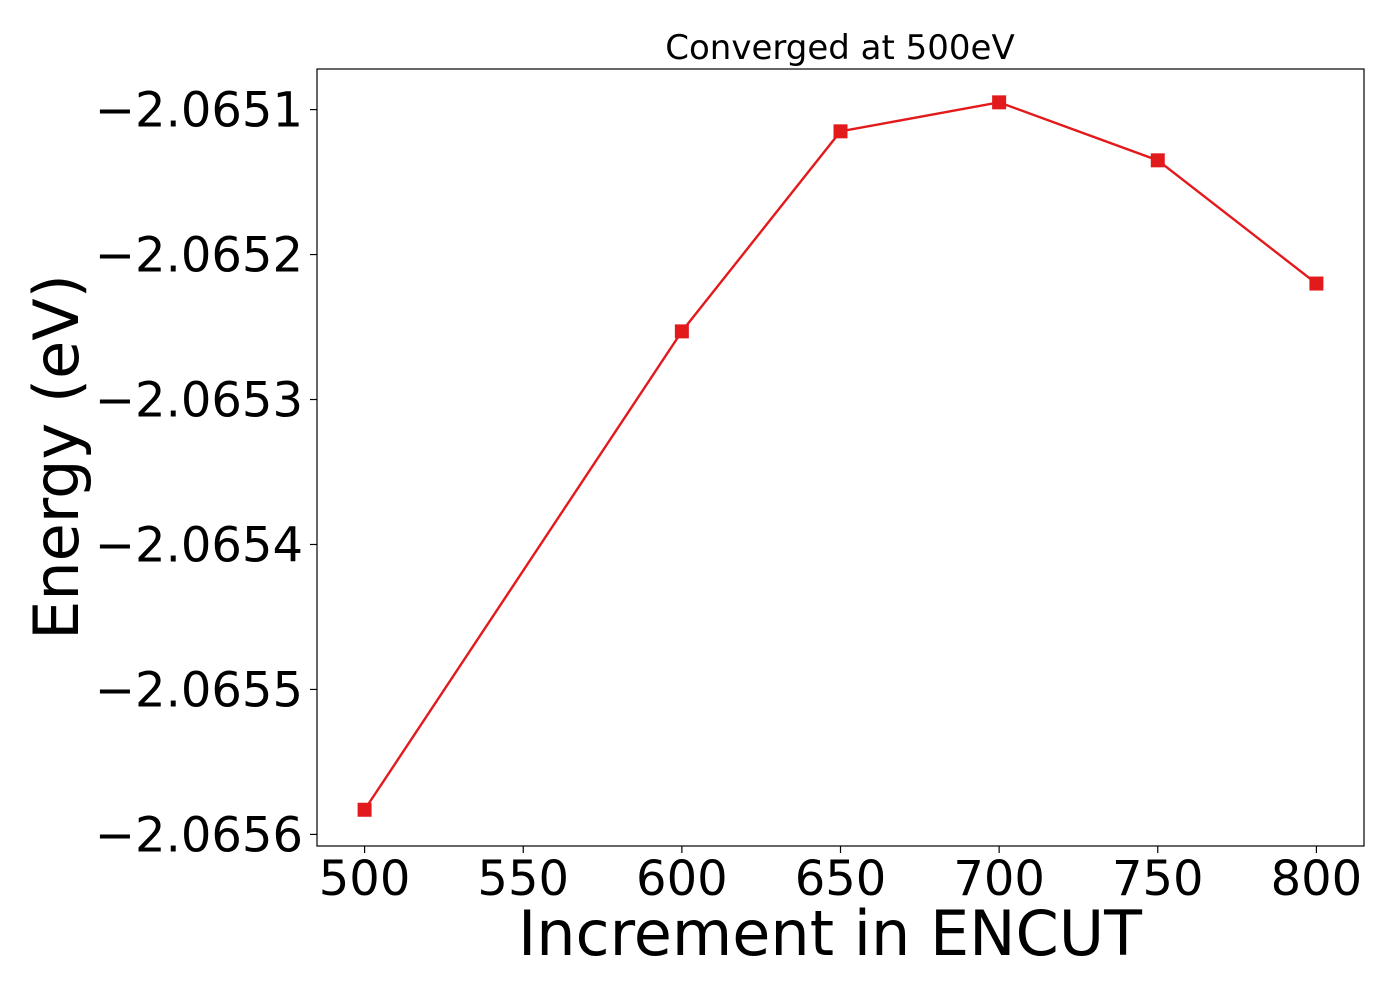 Image resolution: width=1400 pixels, height=1005 pixels. What do you see at coordinates (1317, 879) in the screenshot?
I see `x-tick-label: 800` at bounding box center [1317, 879].